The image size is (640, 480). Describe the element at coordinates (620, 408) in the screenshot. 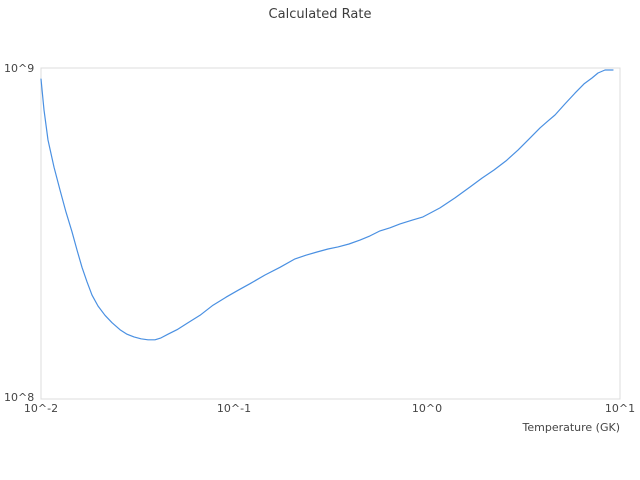

I see `x-tick-label: 10^1` at that location.